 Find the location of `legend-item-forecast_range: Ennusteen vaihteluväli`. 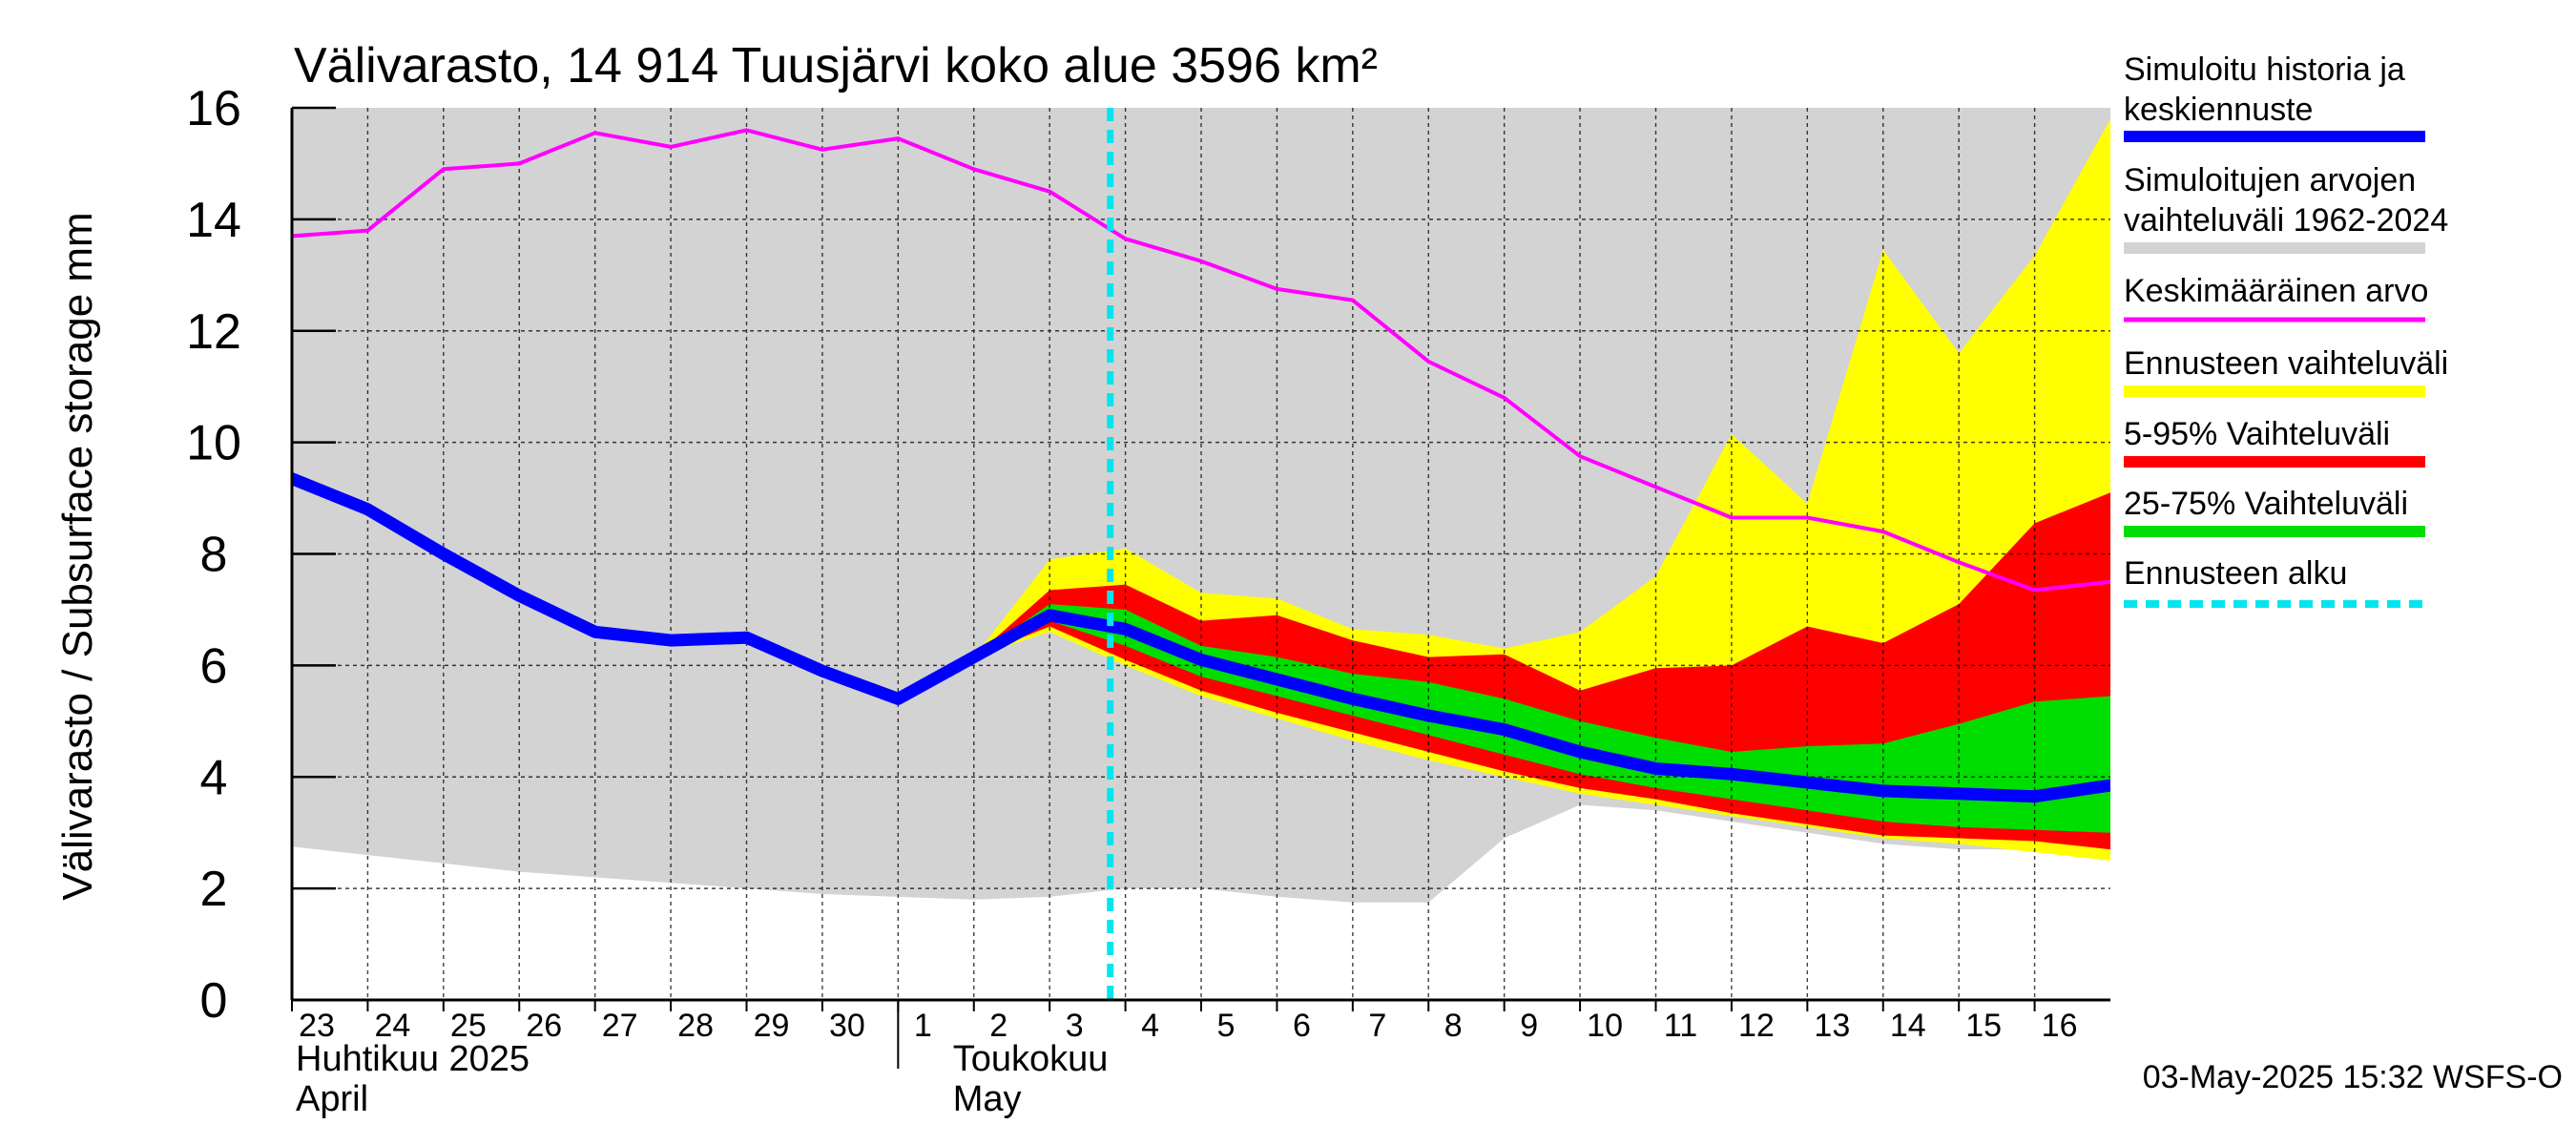

legend-item-forecast_range: Ennusteen vaihteluväli is located at coordinates (2286, 371).